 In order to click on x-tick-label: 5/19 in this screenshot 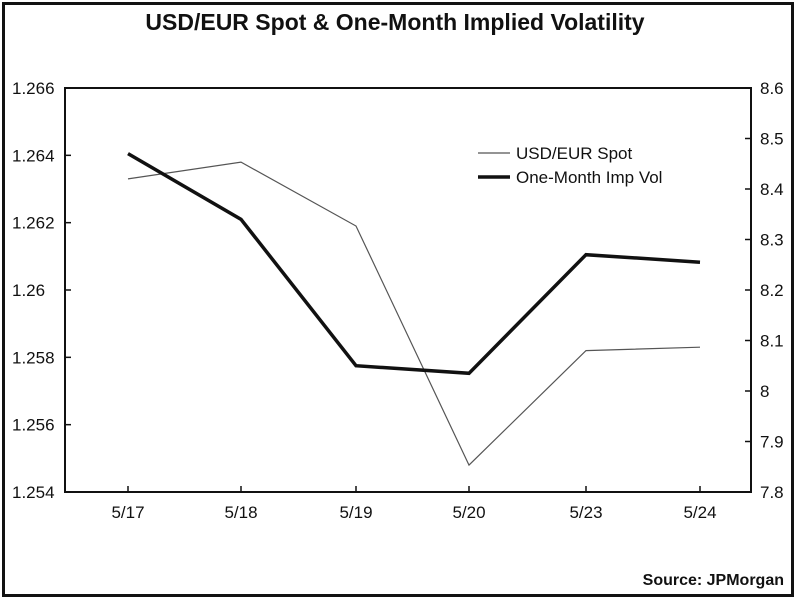, I will do `click(355, 512)`.